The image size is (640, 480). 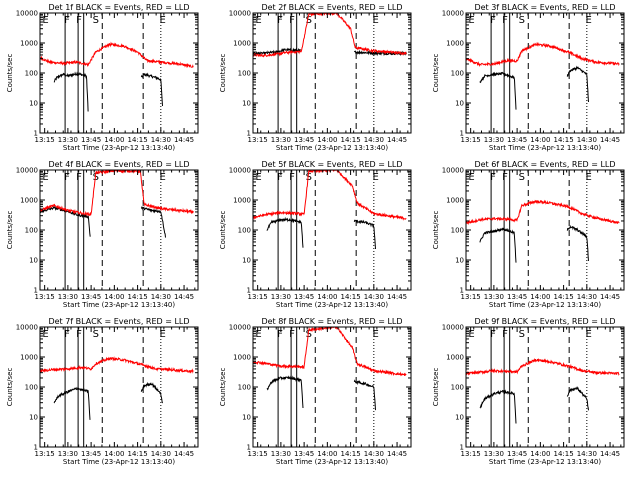 I want to click on panel-title: Det 7f BLACK = Events, RED = LLD, so click(x=118, y=321).